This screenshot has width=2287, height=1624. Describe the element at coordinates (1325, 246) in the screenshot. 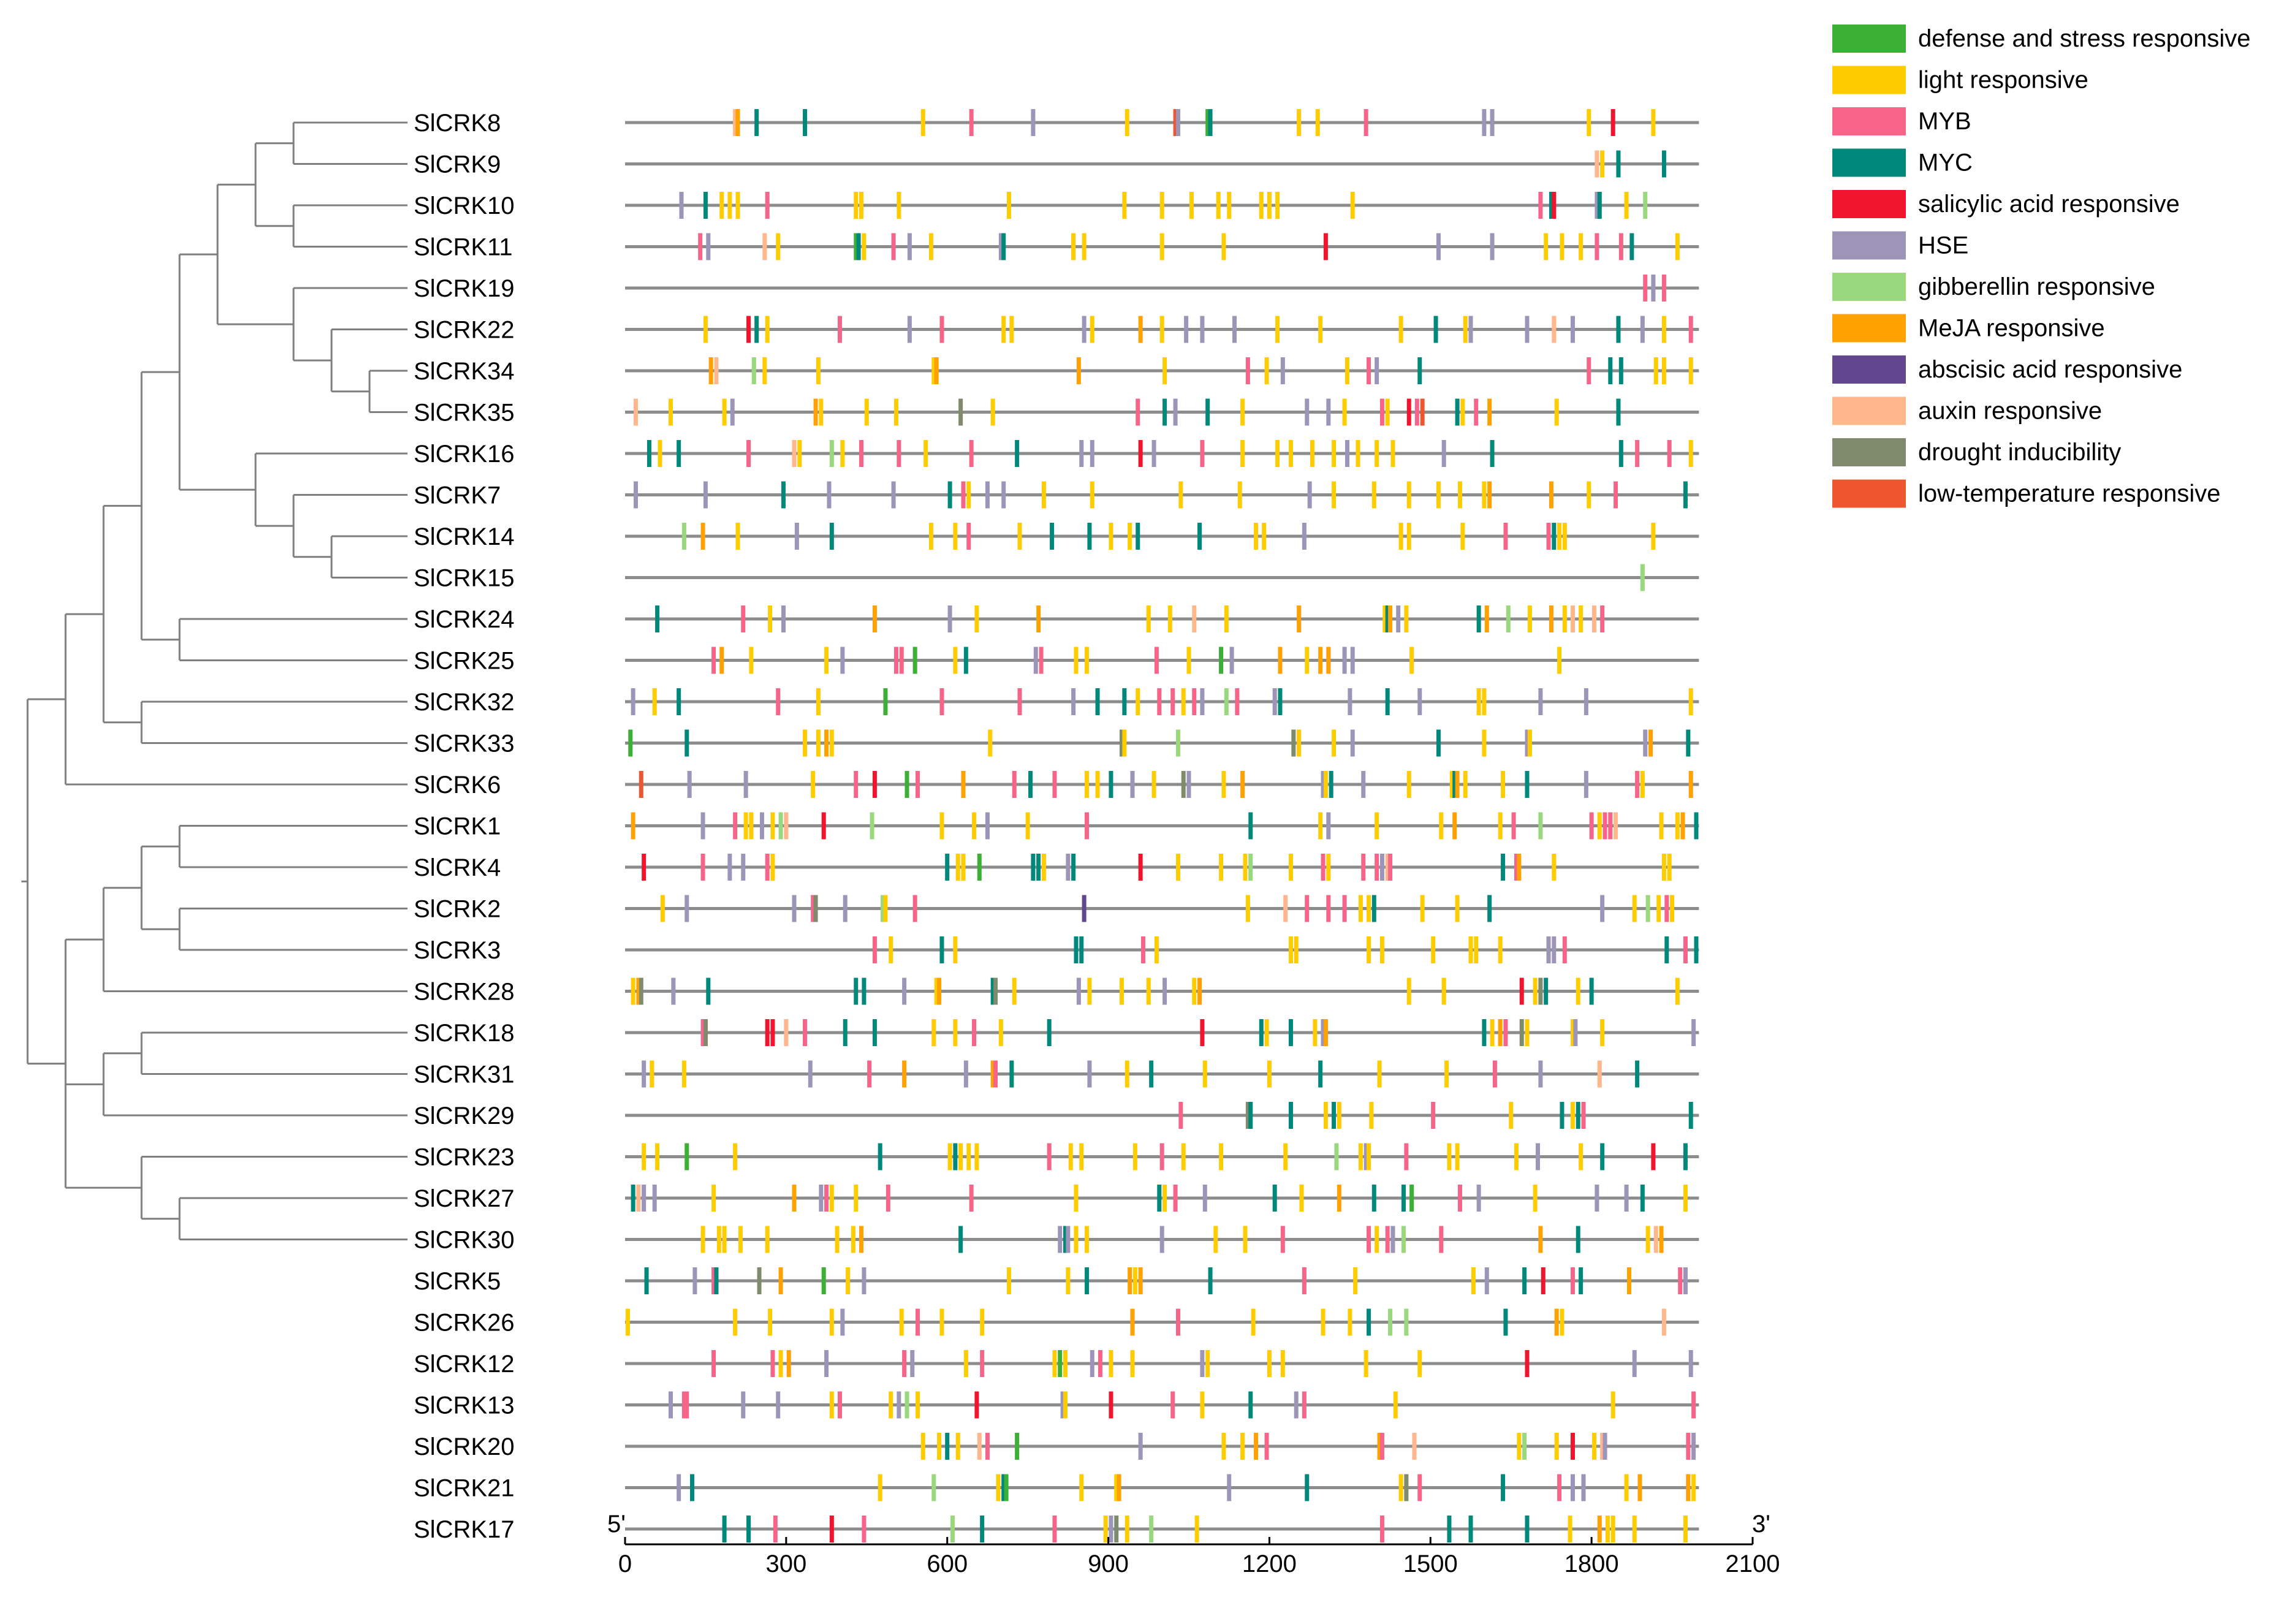

I see `cis-element-sa` at that location.